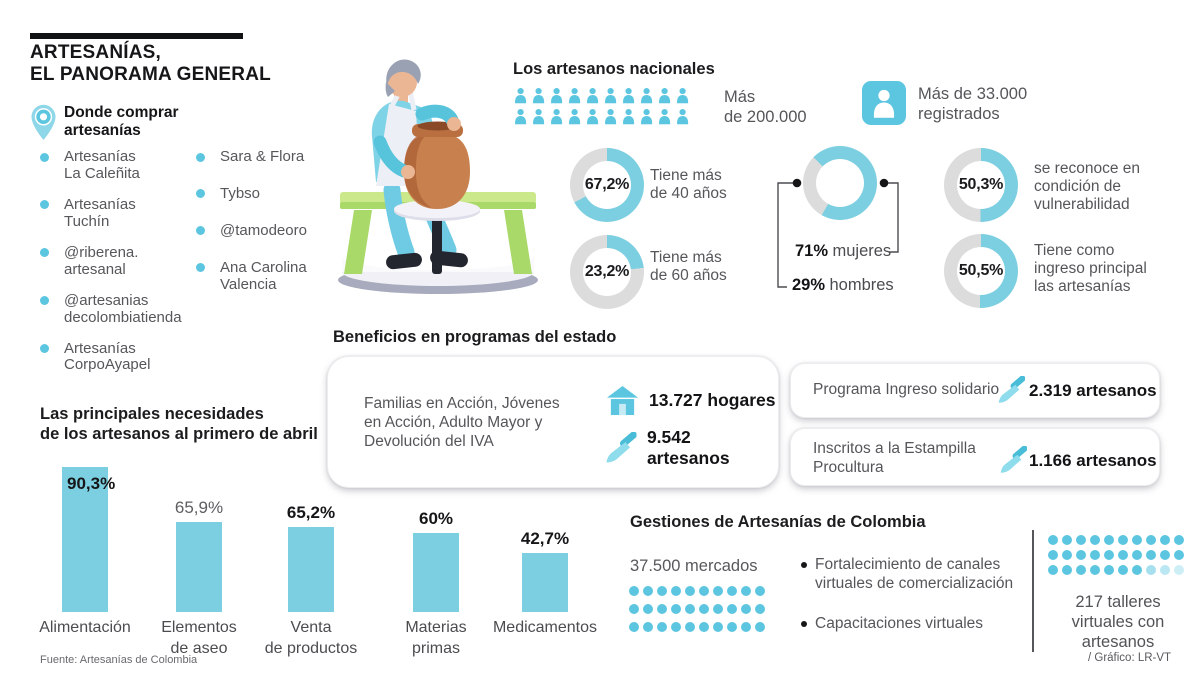  What do you see at coordinates (809, 285) in the screenshot?
I see `men-pct: 29%` at bounding box center [809, 285].